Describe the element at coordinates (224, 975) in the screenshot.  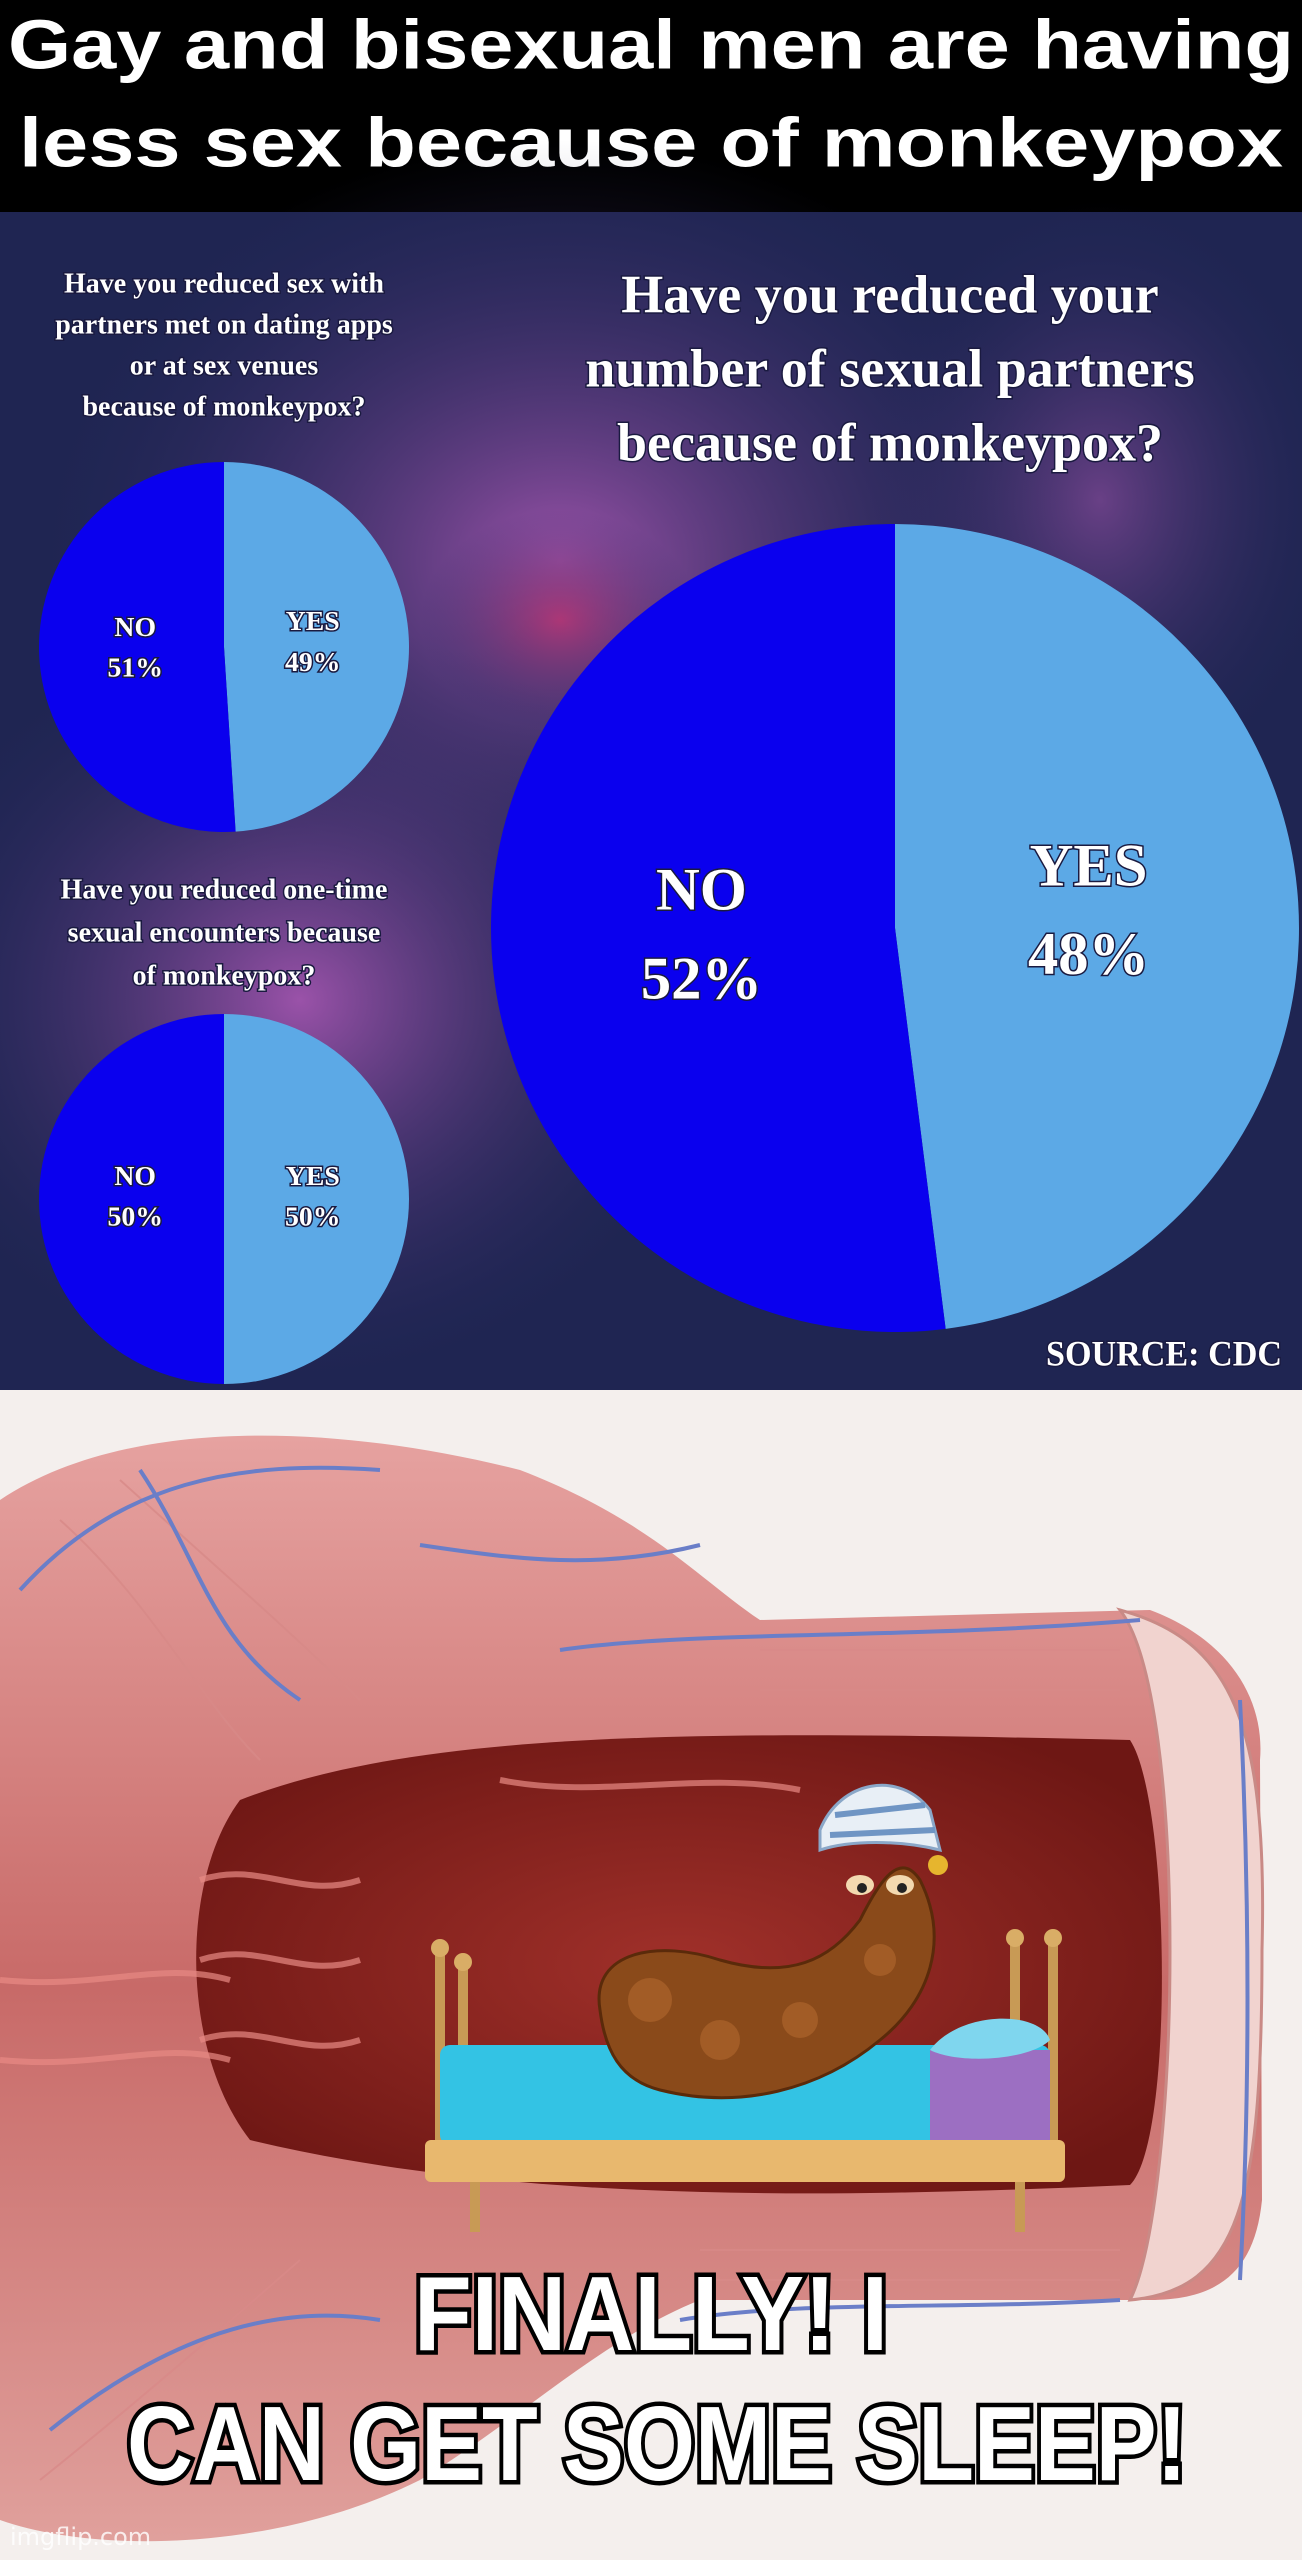
I see `chart-title: of monkeypox?` at that location.